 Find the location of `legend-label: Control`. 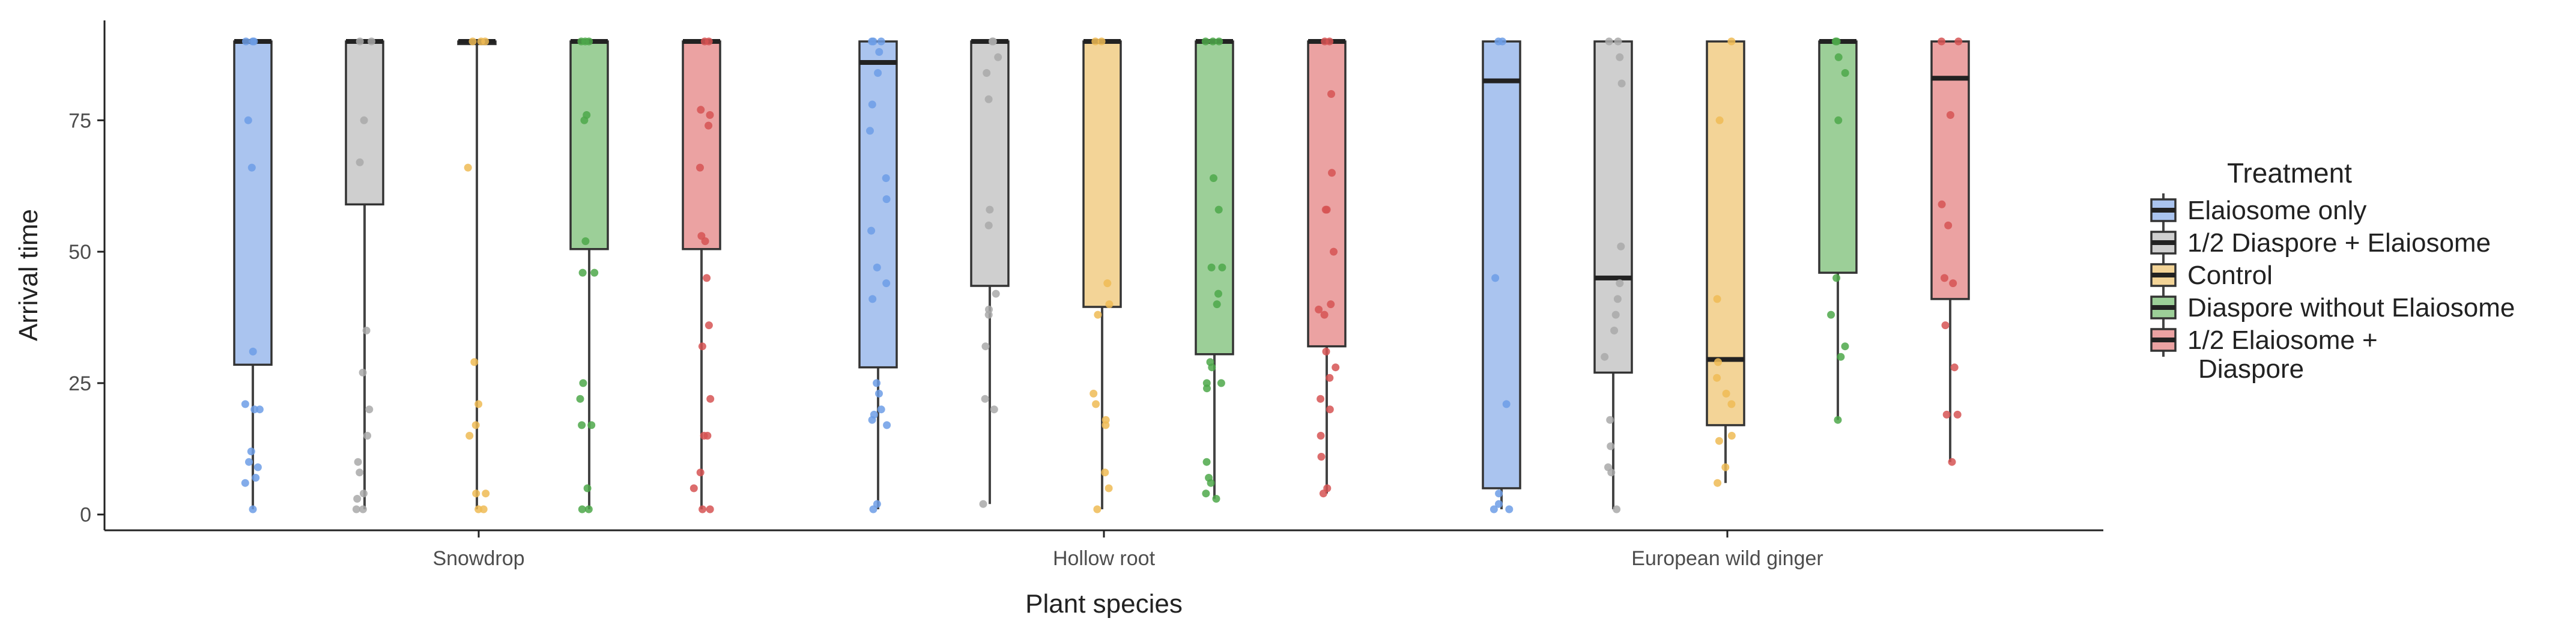

legend-label: Control is located at coordinates (2230, 275).